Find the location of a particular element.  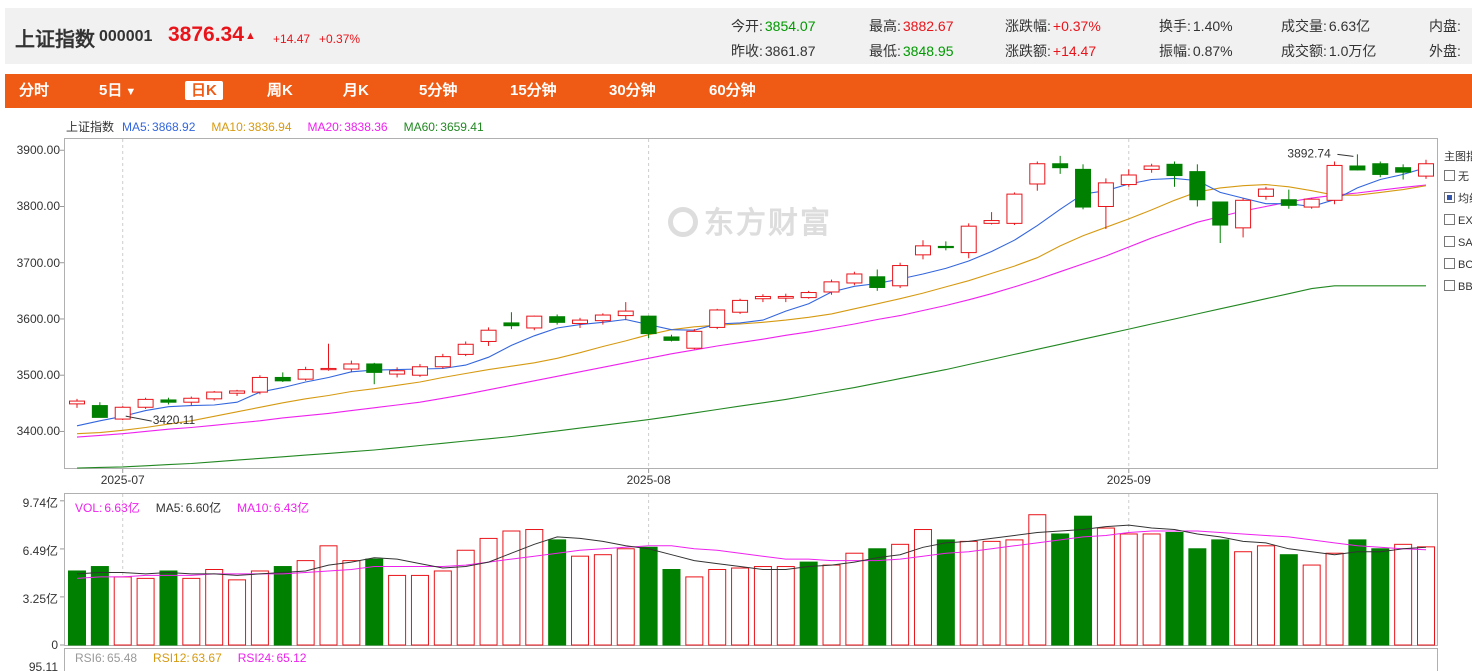

extreme-value-label: 3420.11 is located at coordinates (174, 420).